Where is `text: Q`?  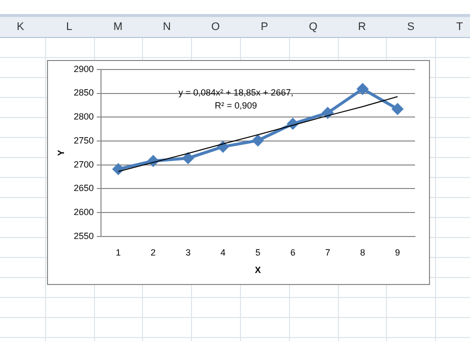 text: Q is located at coordinates (313, 27).